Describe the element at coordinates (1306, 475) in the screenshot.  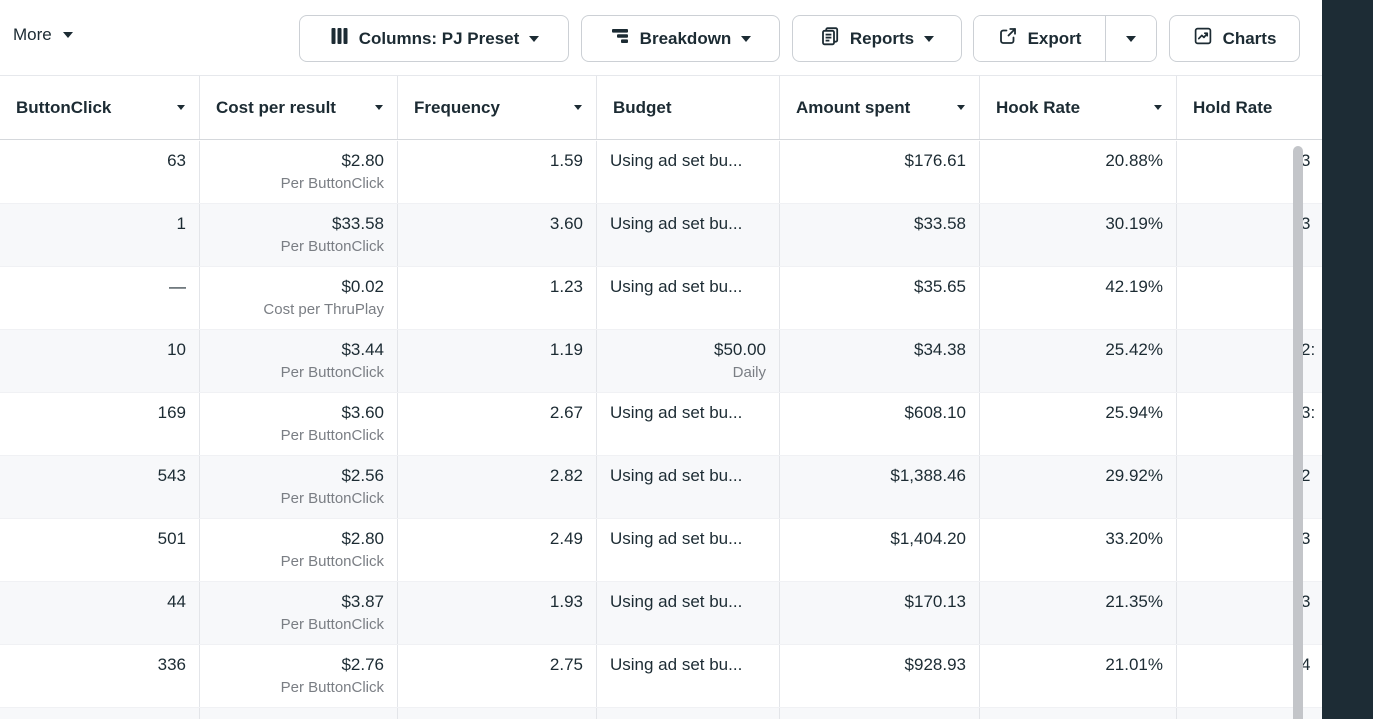
I see `hold-rate-clipped-value: 2` at that location.